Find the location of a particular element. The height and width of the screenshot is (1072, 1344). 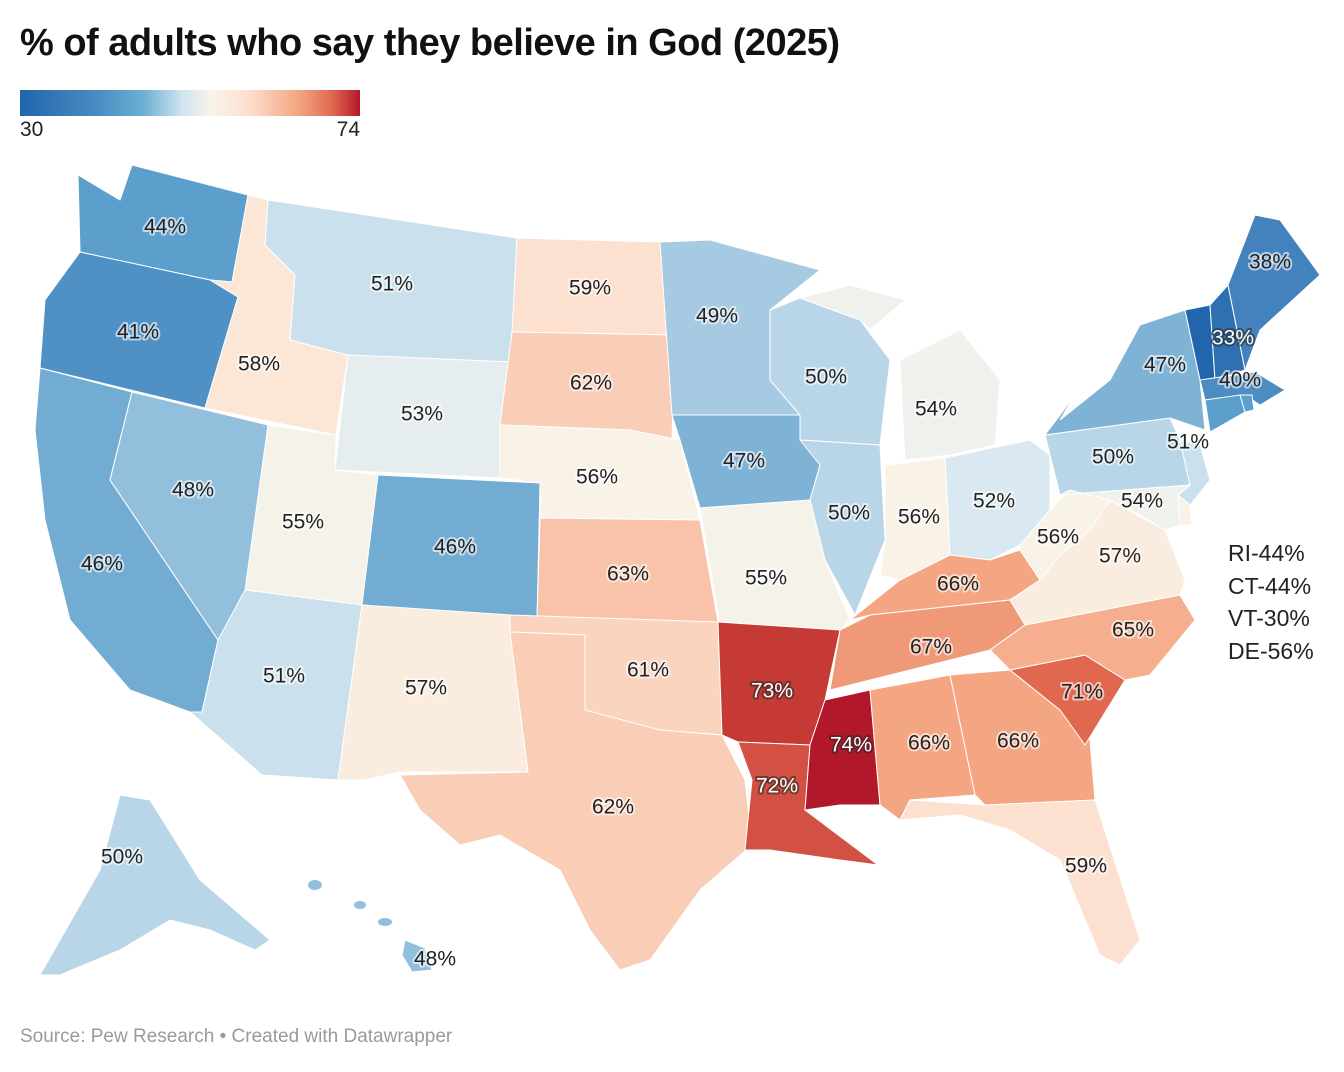

state-label-az: 51% is located at coordinates (284, 676).